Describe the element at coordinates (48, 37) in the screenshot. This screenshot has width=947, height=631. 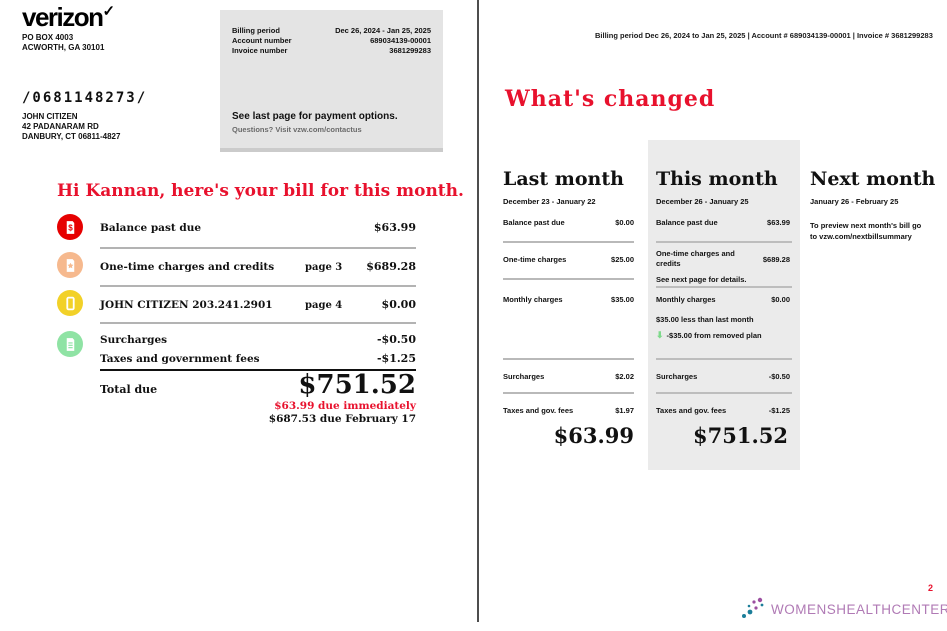
I see `sender-line1: PO BOX 4003` at that location.